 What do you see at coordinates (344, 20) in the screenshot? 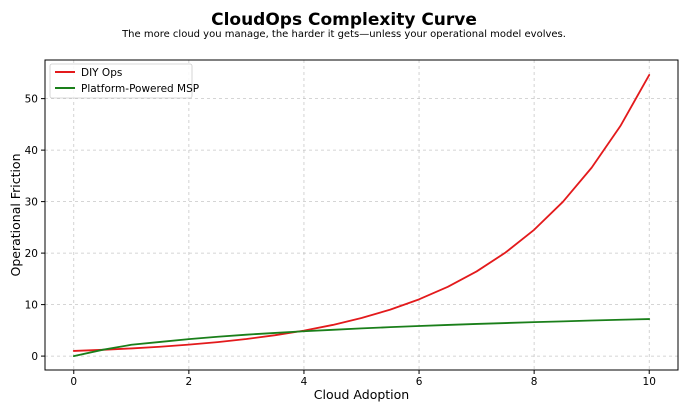
I see `chart-title: CloudOps Complexity Curve` at bounding box center [344, 20].